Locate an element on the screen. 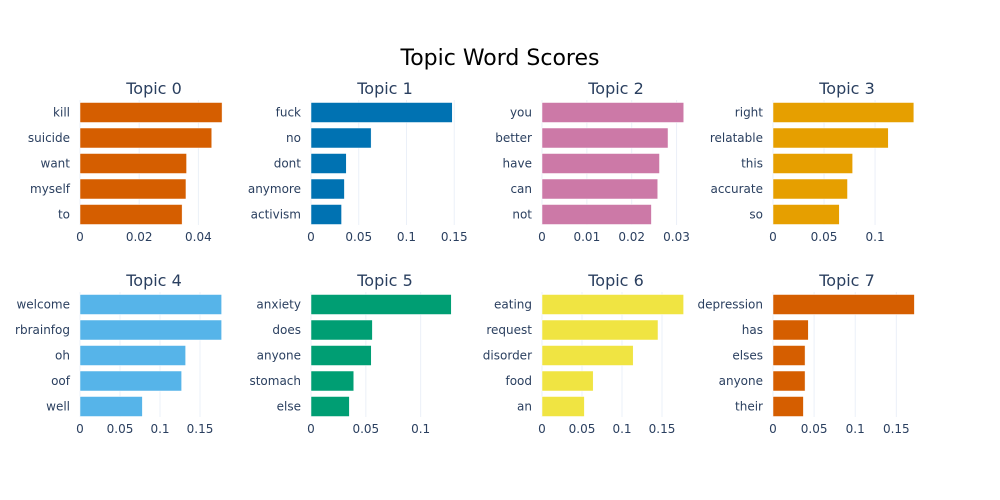  y-tick-label: else is located at coordinates (289, 407).